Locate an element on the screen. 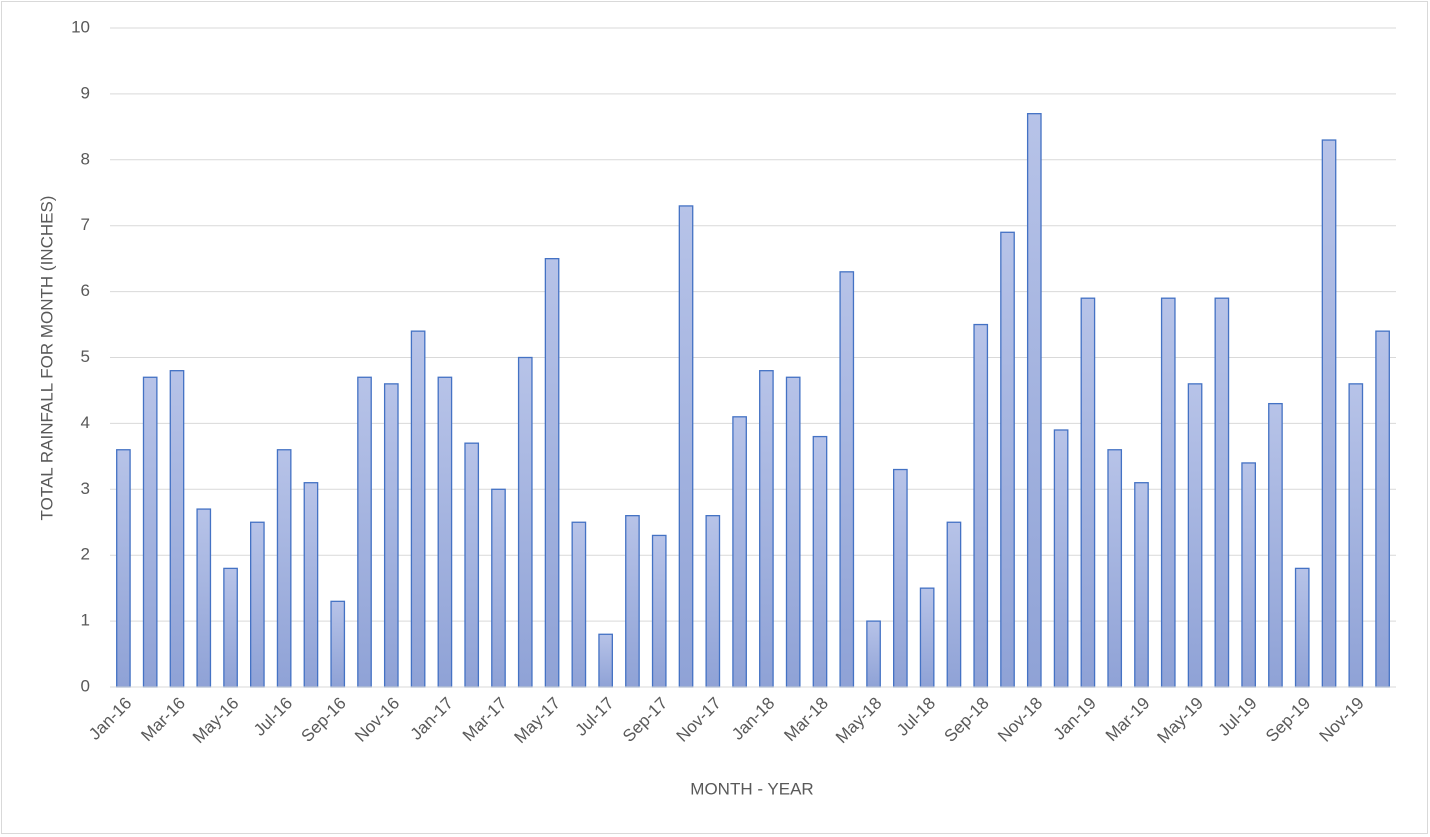  x-axis-title: MONTH - YEAR is located at coordinates (751, 788).